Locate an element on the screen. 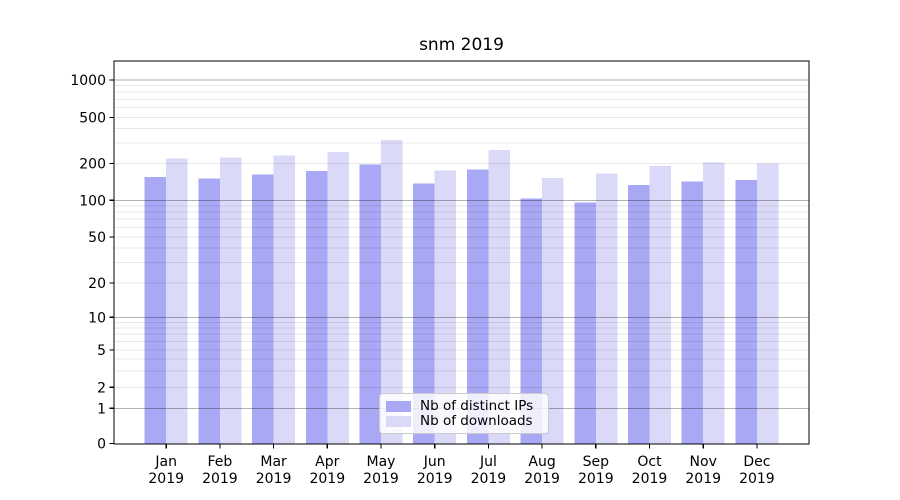 Image resolution: width=900 pixels, height=500 pixels. y-tick-label: 2 is located at coordinates (101, 388).